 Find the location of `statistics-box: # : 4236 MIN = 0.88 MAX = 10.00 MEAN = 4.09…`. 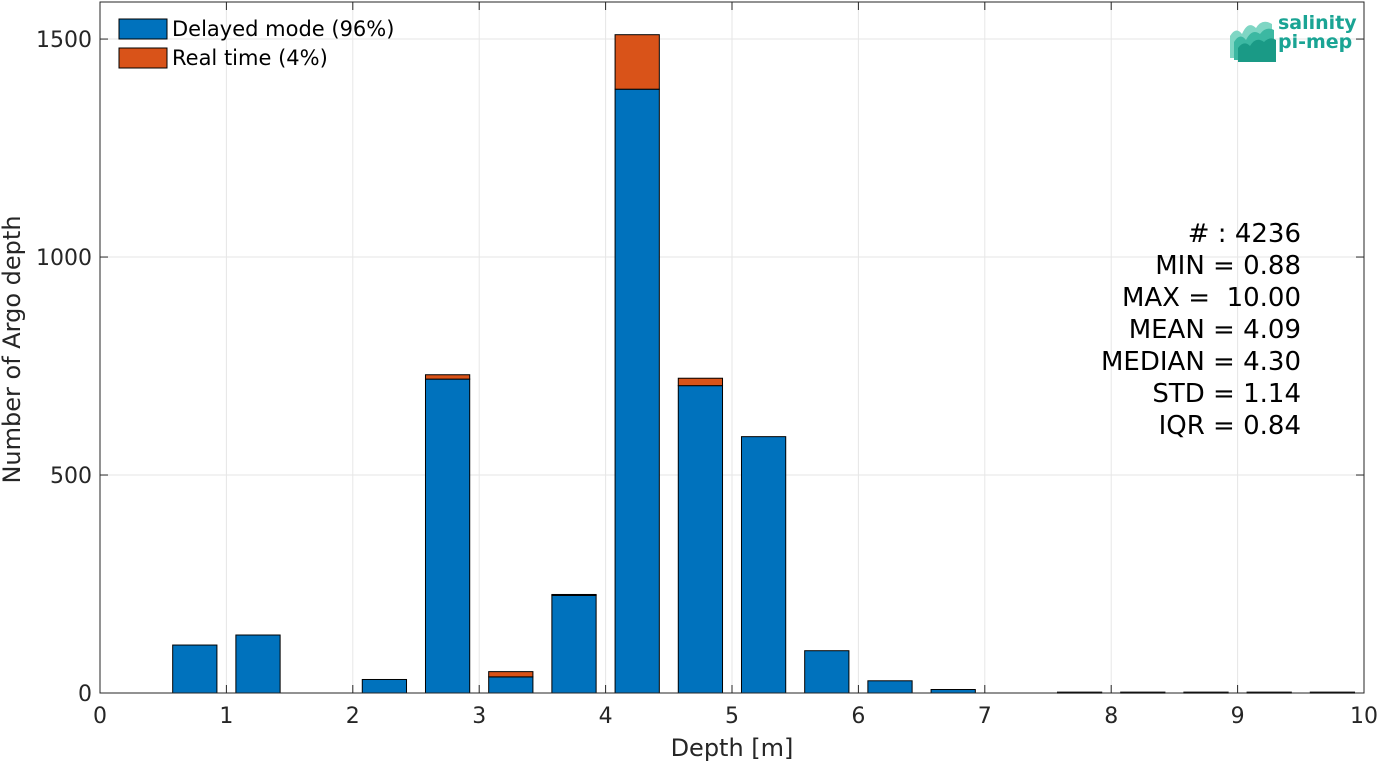

statistics-box: # : 4236 MIN = 0.88 MAX = 10.00 MEAN = 4.09… is located at coordinates (1201, 330).